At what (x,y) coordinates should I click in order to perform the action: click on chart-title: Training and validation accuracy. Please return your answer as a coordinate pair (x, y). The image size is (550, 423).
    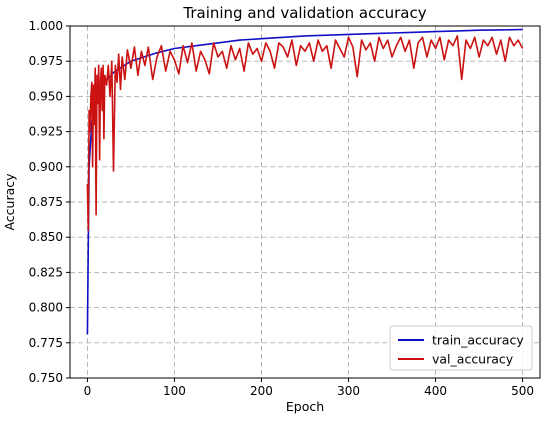
    Looking at the image, I should click on (304, 13).